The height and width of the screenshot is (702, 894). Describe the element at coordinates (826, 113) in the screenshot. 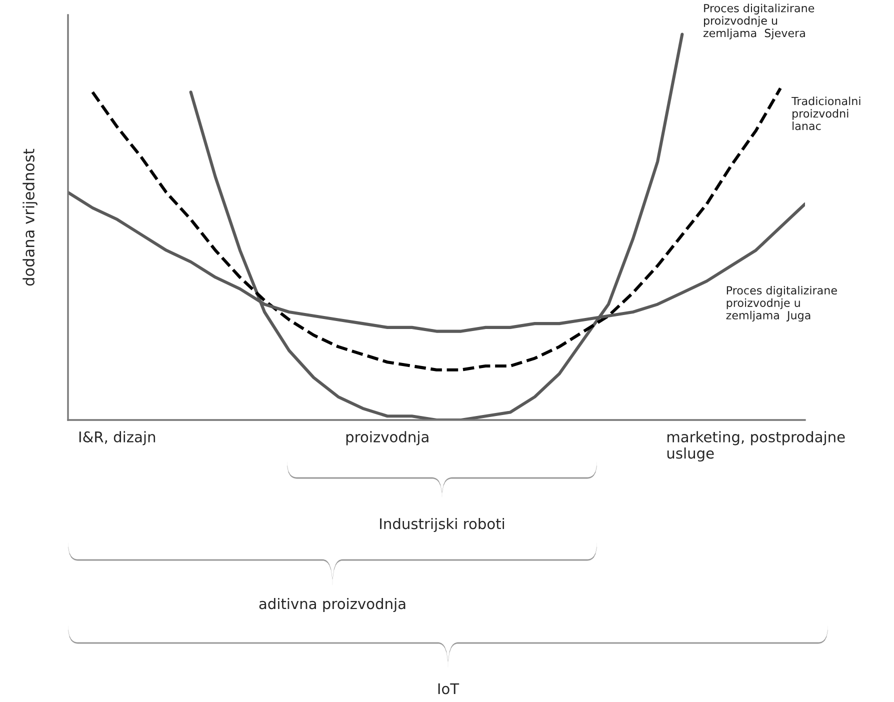

I see `series-label: Tradicionalni proizvodni lanac` at that location.